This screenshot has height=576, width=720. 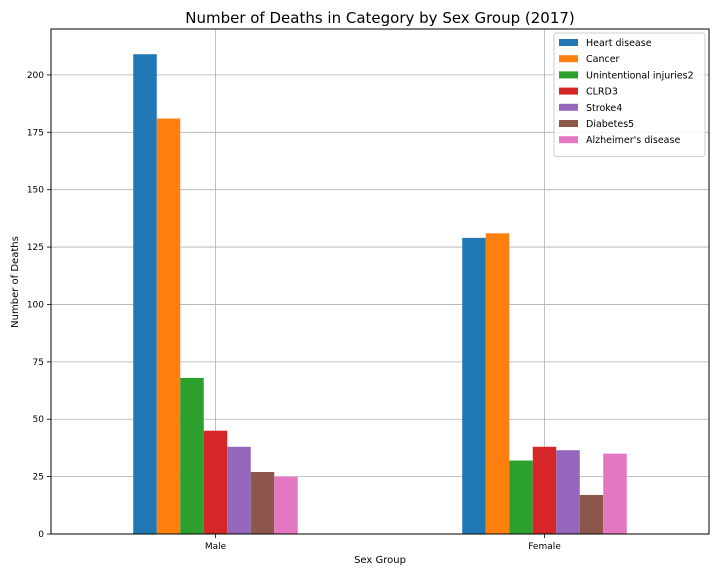 What do you see at coordinates (615, 493) in the screenshot?
I see `bar-alzheimer-s-disease-female` at bounding box center [615, 493].